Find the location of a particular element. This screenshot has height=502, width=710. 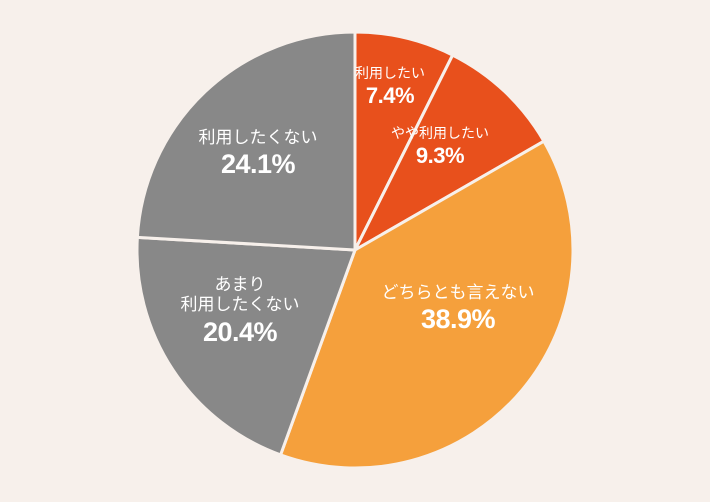

slice-somewhat-want is located at coordinates (449, 152).